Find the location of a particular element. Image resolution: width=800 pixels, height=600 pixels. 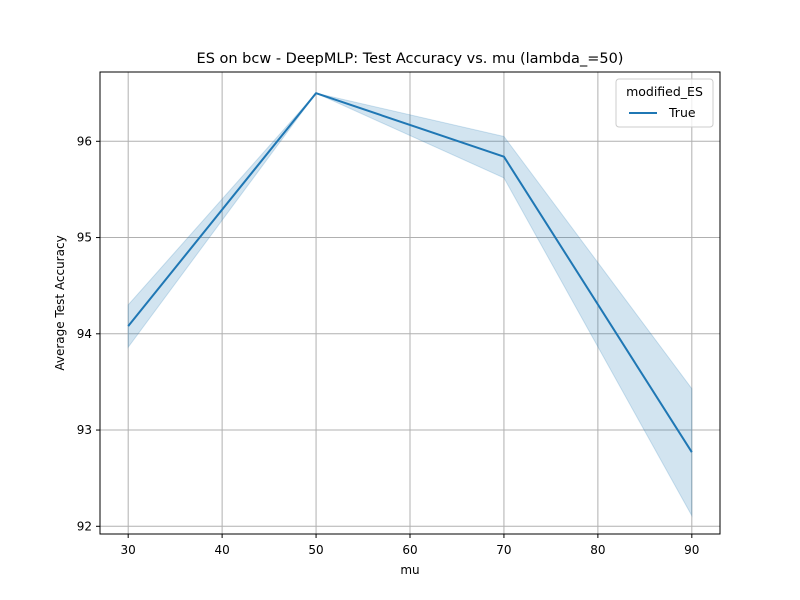

y-tick-label: 92 is located at coordinates (84, 526).